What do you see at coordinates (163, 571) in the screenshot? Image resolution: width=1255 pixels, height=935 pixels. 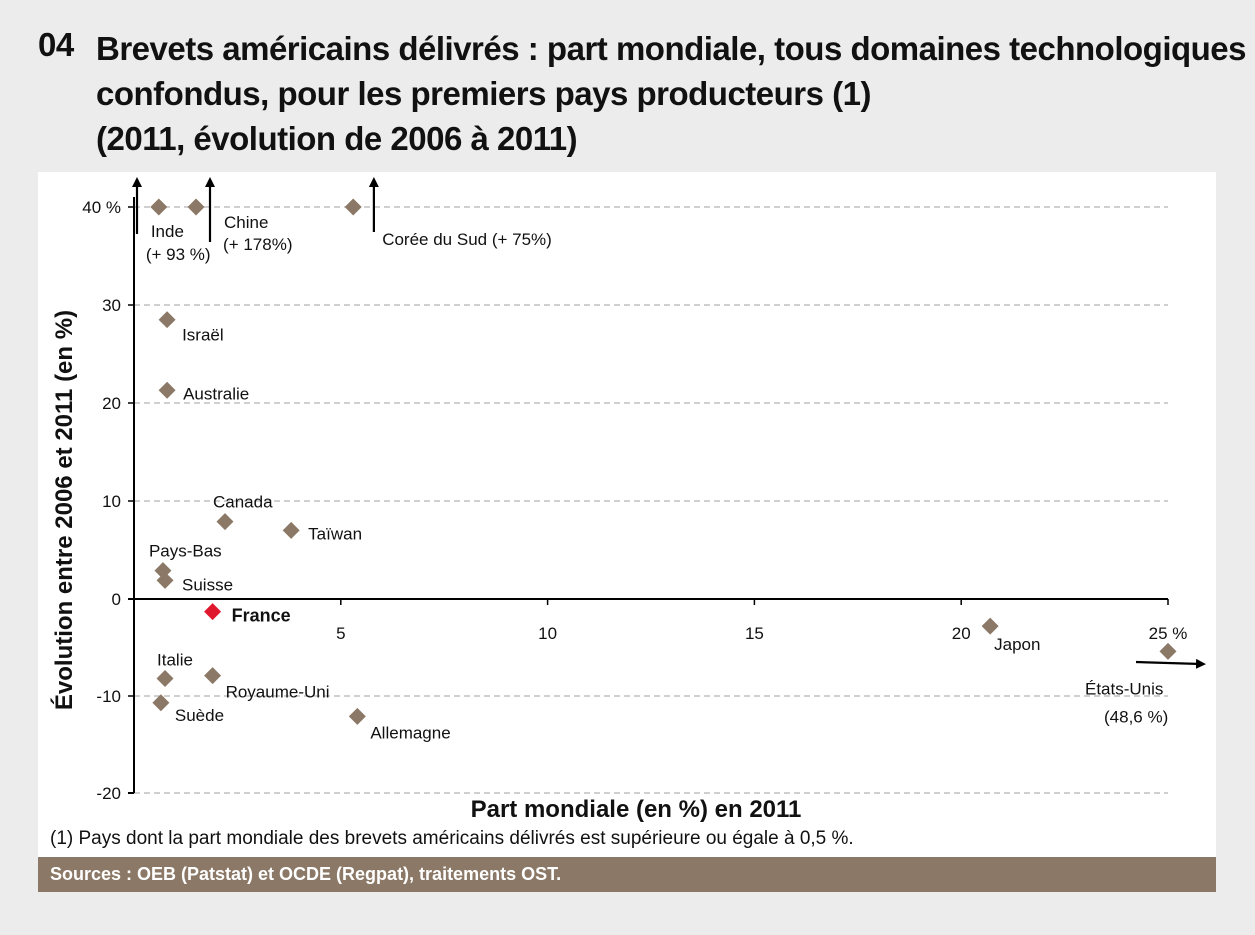 I see `point-pays-bas` at bounding box center [163, 571].